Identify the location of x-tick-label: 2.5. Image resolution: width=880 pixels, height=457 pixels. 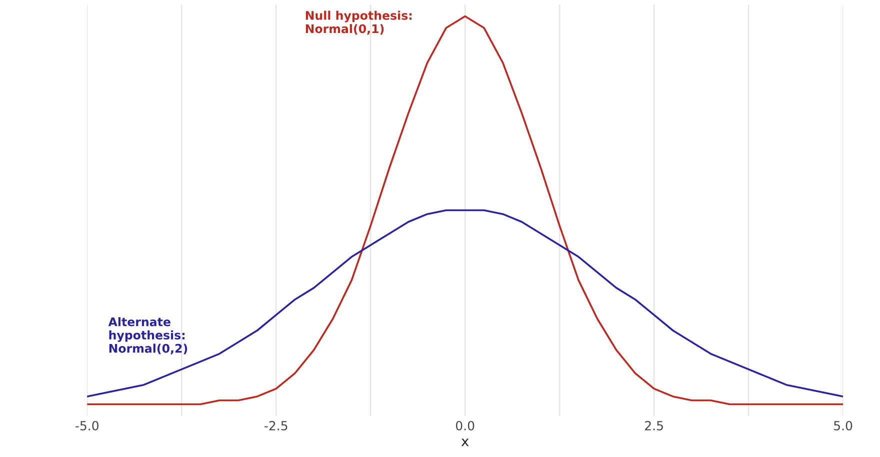
(654, 425).